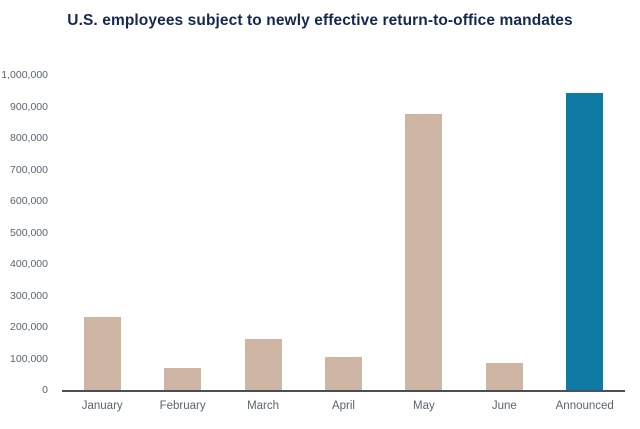 This screenshot has width=640, height=429. I want to click on bar-column-april, so click(343, 232).